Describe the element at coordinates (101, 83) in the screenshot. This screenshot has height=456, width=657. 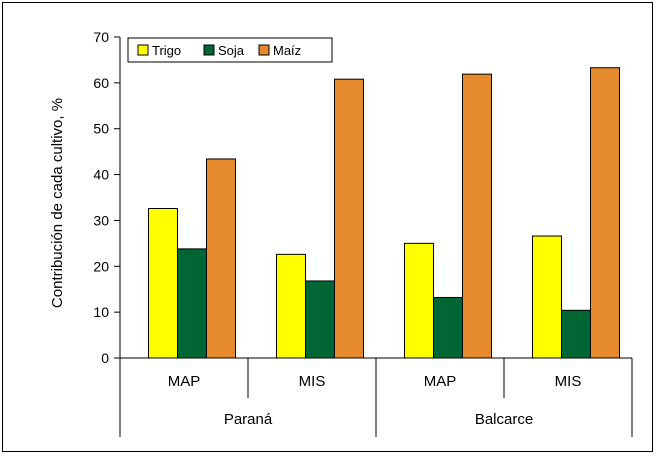
I see `y-tick-label: 60` at that location.